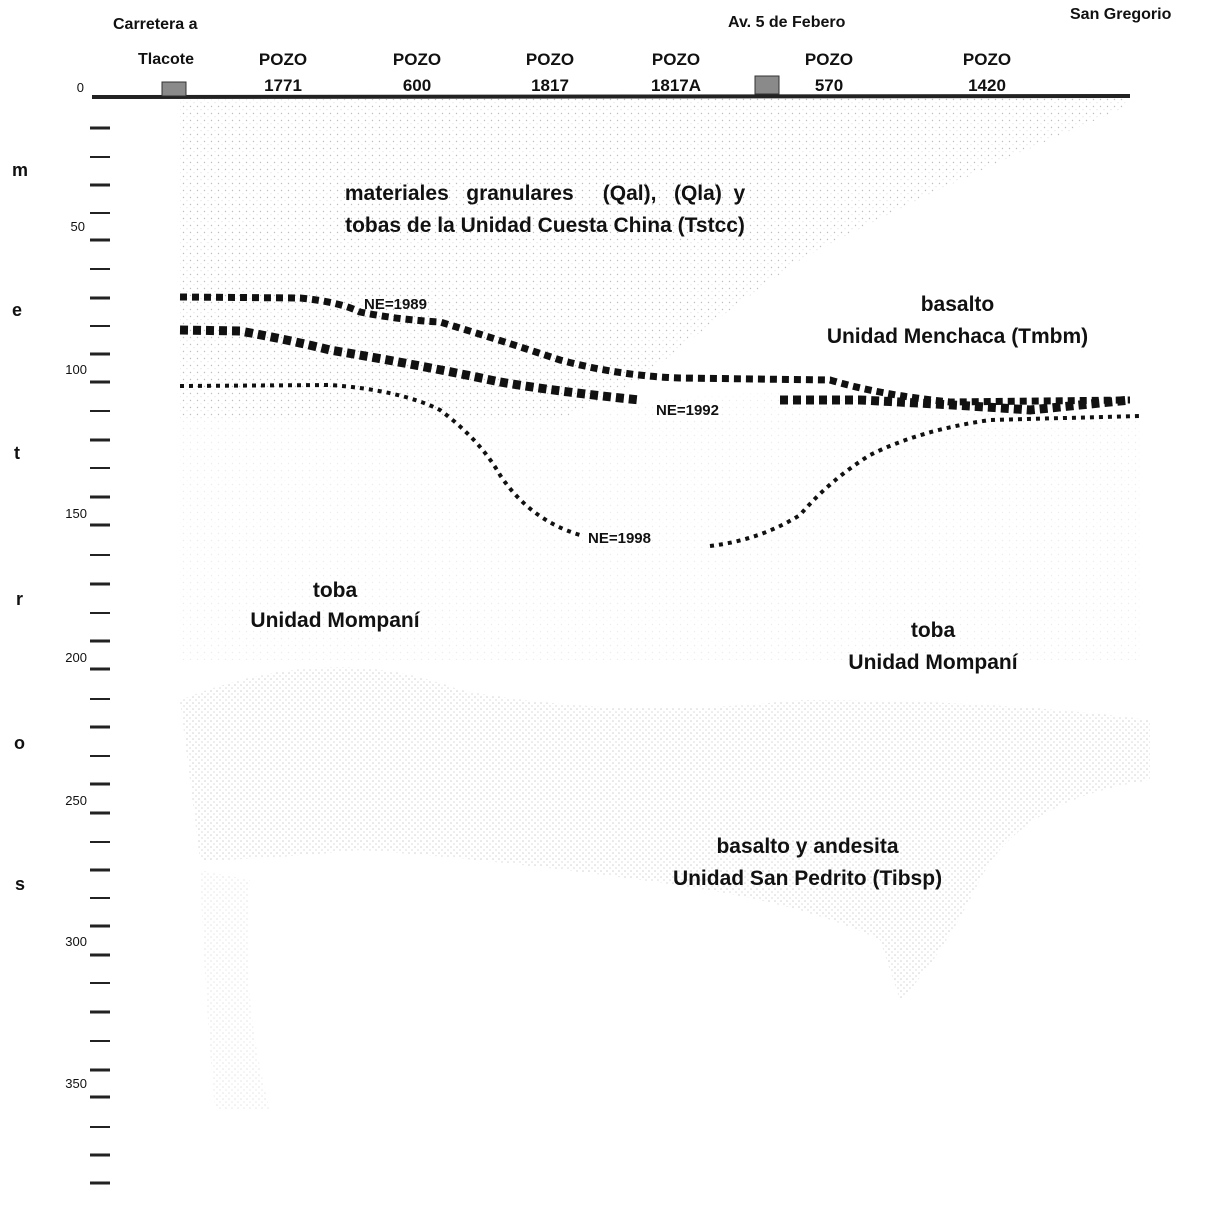  What do you see at coordinates (235, 990) in the screenshot?
I see `san-pedrito-tail-shading` at bounding box center [235, 990].